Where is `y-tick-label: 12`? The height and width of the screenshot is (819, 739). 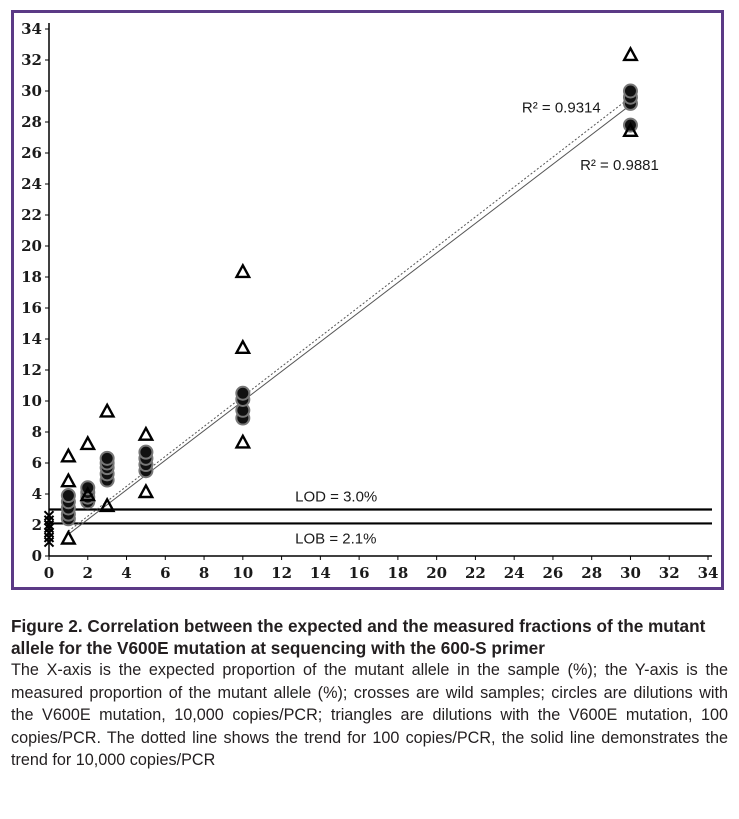 y-tick-label: 12 is located at coordinates (31, 370).